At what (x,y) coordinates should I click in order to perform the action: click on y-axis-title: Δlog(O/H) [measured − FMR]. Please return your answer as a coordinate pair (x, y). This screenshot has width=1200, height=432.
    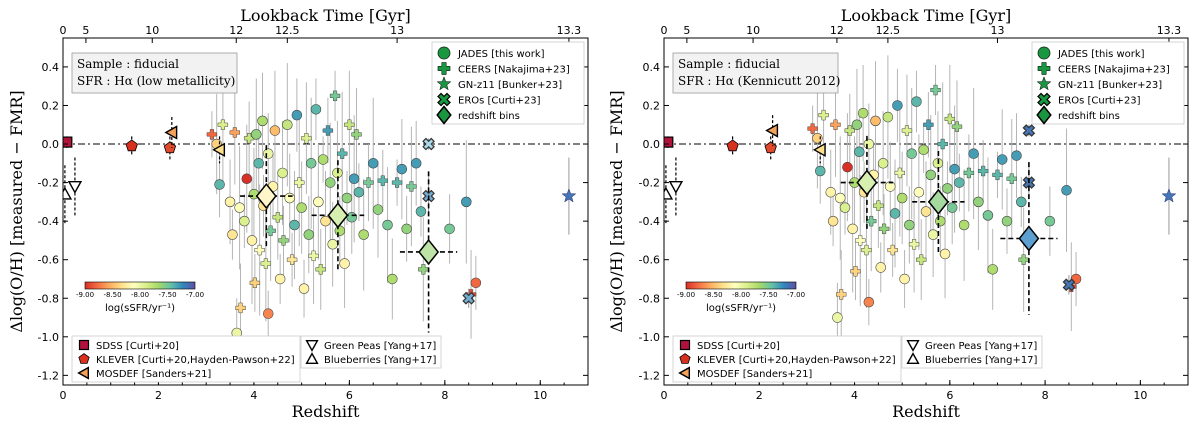
    Looking at the image, I should click on (16, 211).